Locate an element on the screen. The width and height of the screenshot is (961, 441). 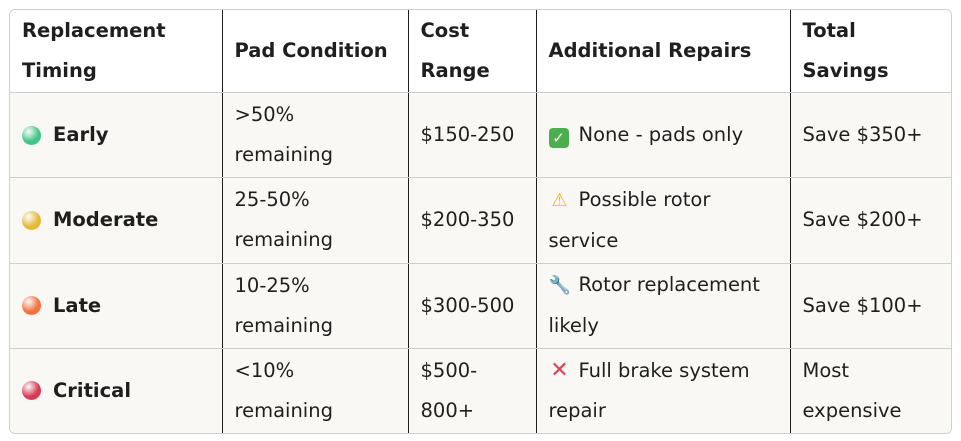
header-total-savings: Total Savings is located at coordinates (870, 51).